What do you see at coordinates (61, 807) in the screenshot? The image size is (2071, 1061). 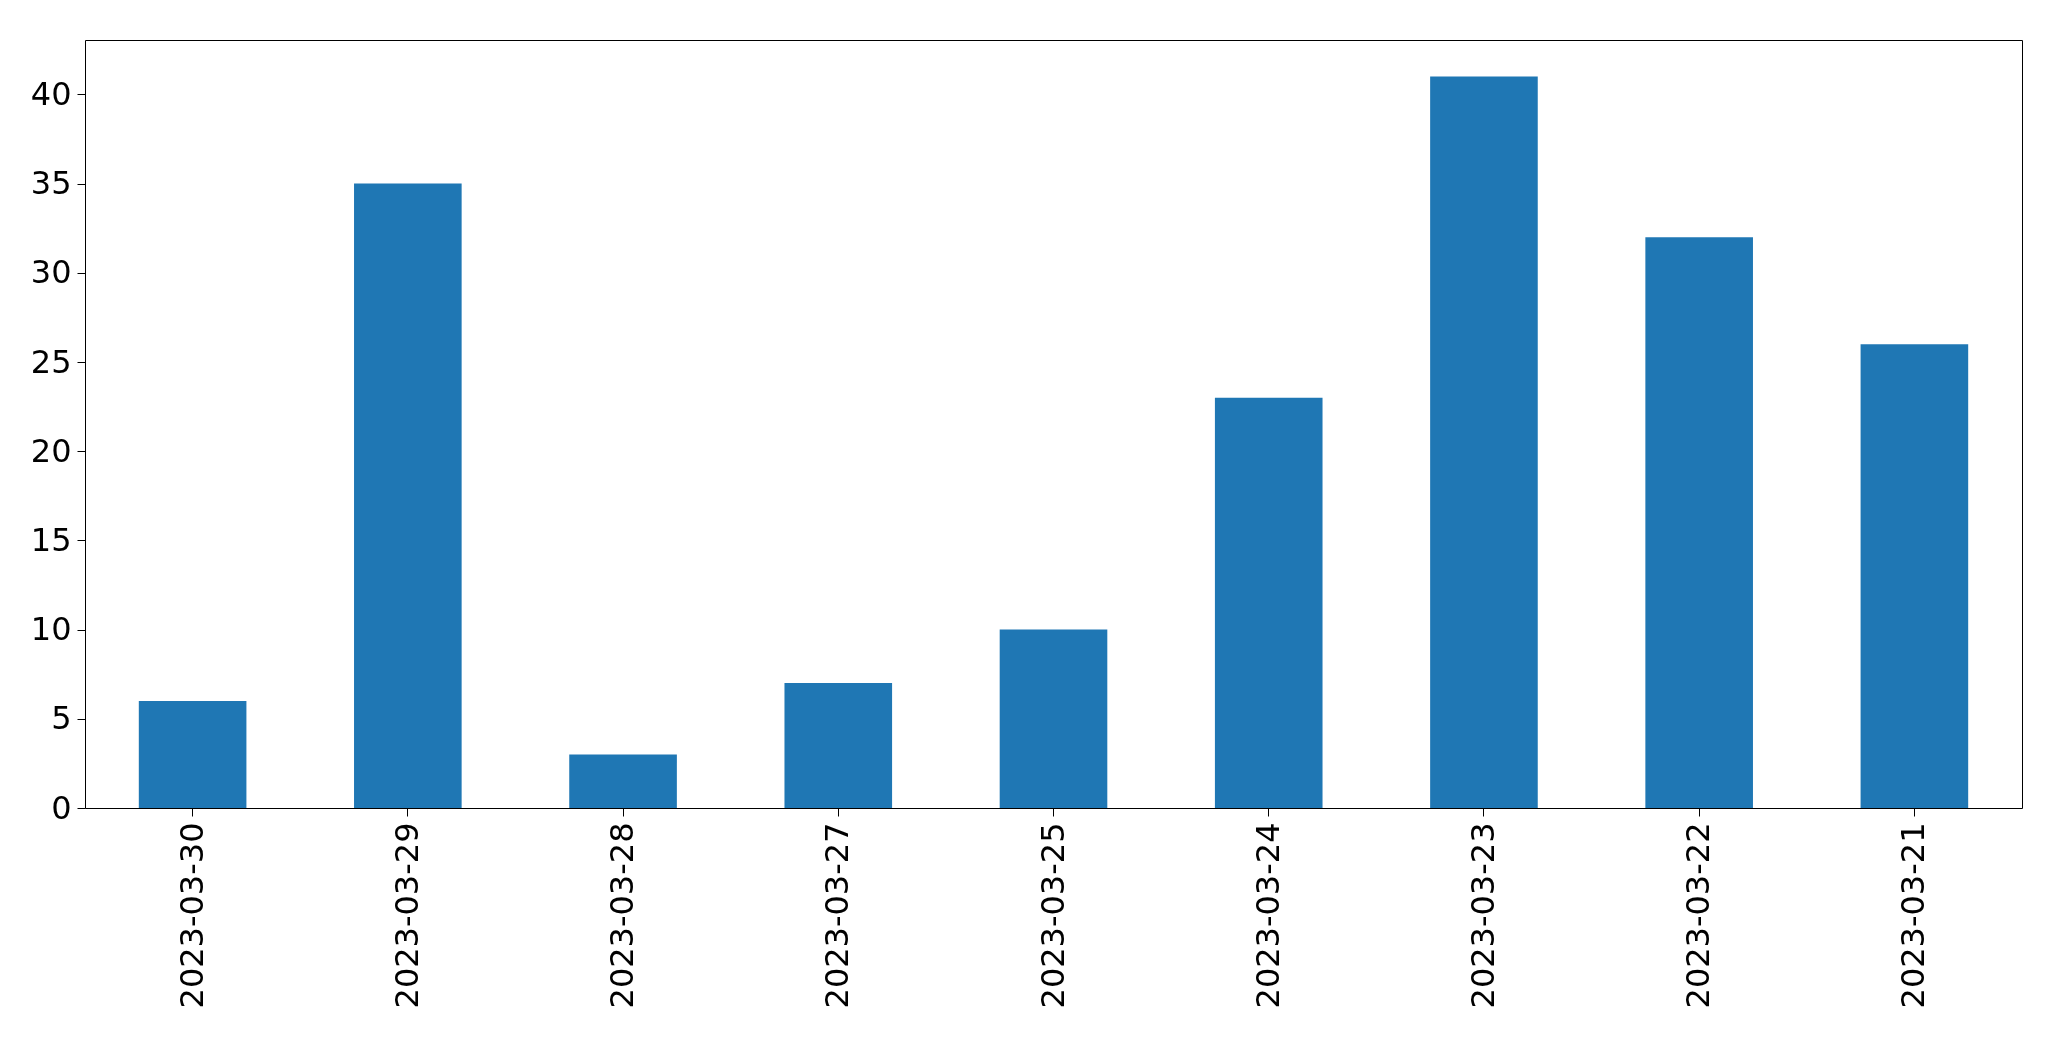 I see `y-tick-label: 0` at bounding box center [61, 807].